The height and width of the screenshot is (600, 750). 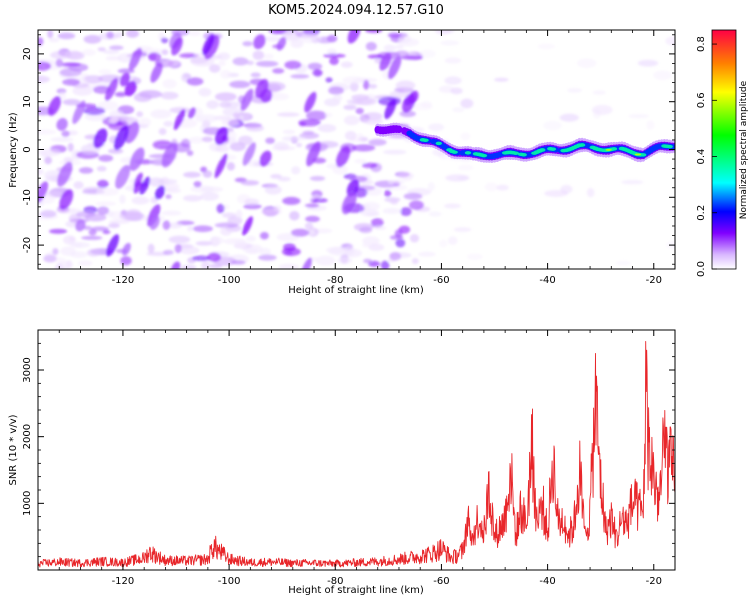 I want to click on colorbar-ticks: 0.0 0.2 0.4 0.6 0.8, so click(x=706, y=156).